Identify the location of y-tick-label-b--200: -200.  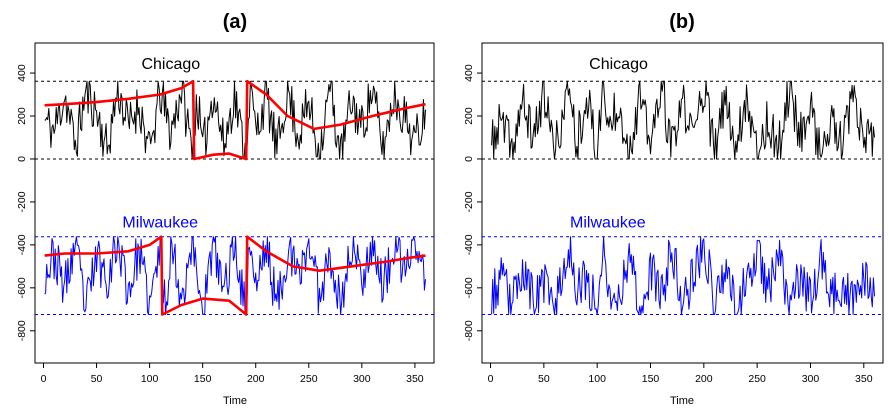
(469, 201).